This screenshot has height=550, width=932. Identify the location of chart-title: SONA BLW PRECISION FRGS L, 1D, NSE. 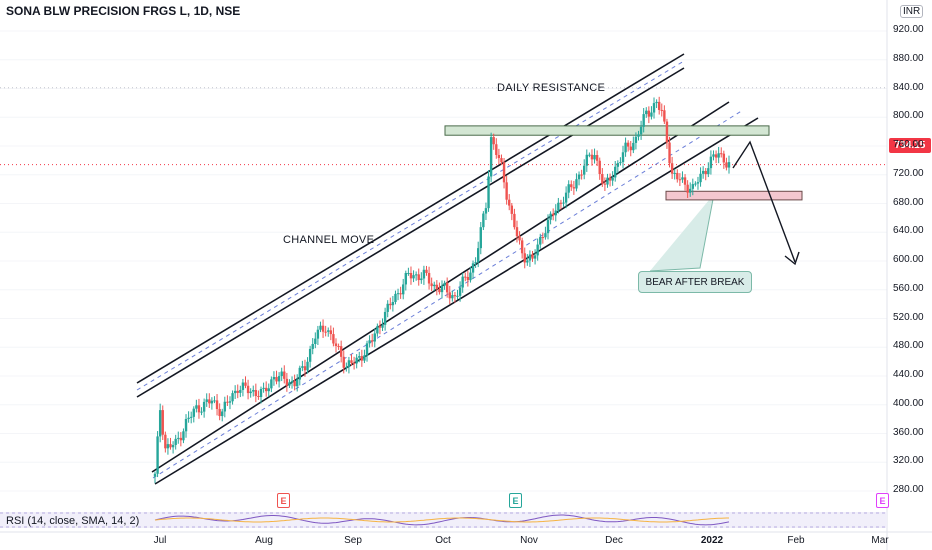
(123, 11).